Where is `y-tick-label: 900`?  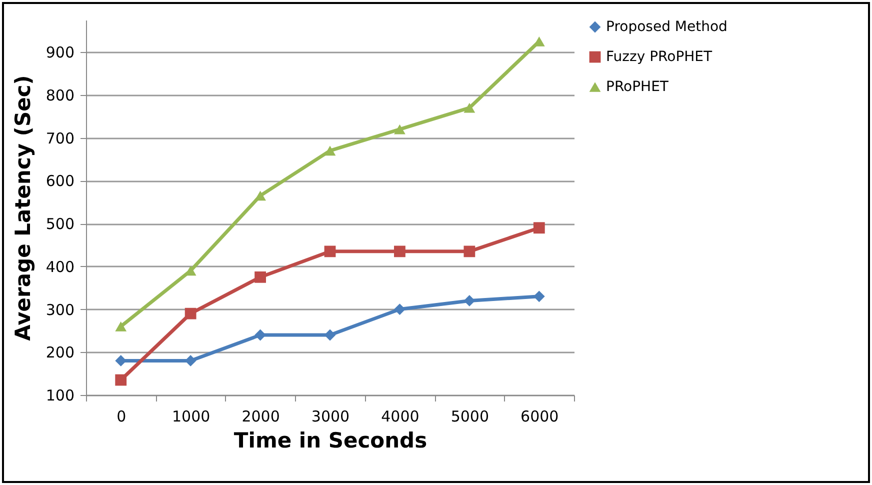
y-tick-label: 900 is located at coordinates (60, 53).